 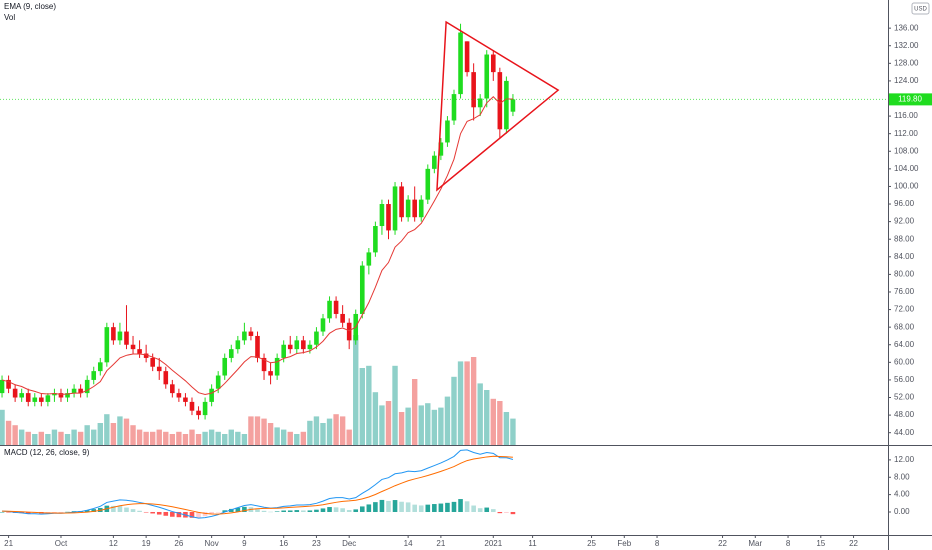 I want to click on y-tick-label: 60.00, so click(x=904, y=361).